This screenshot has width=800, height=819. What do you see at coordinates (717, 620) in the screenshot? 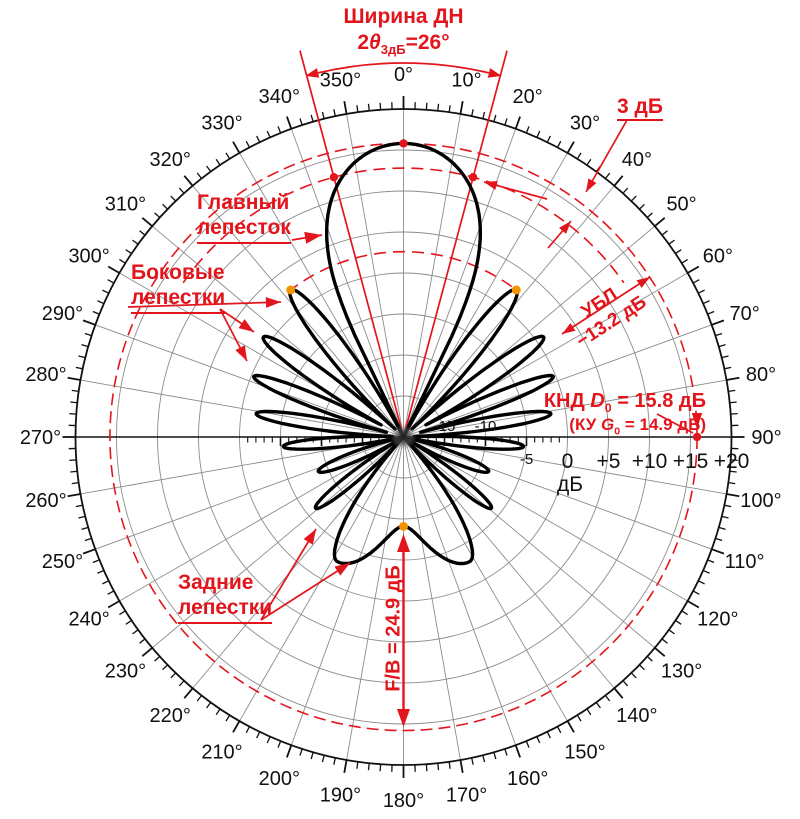
I see `degree-label: 120°` at bounding box center [717, 620].